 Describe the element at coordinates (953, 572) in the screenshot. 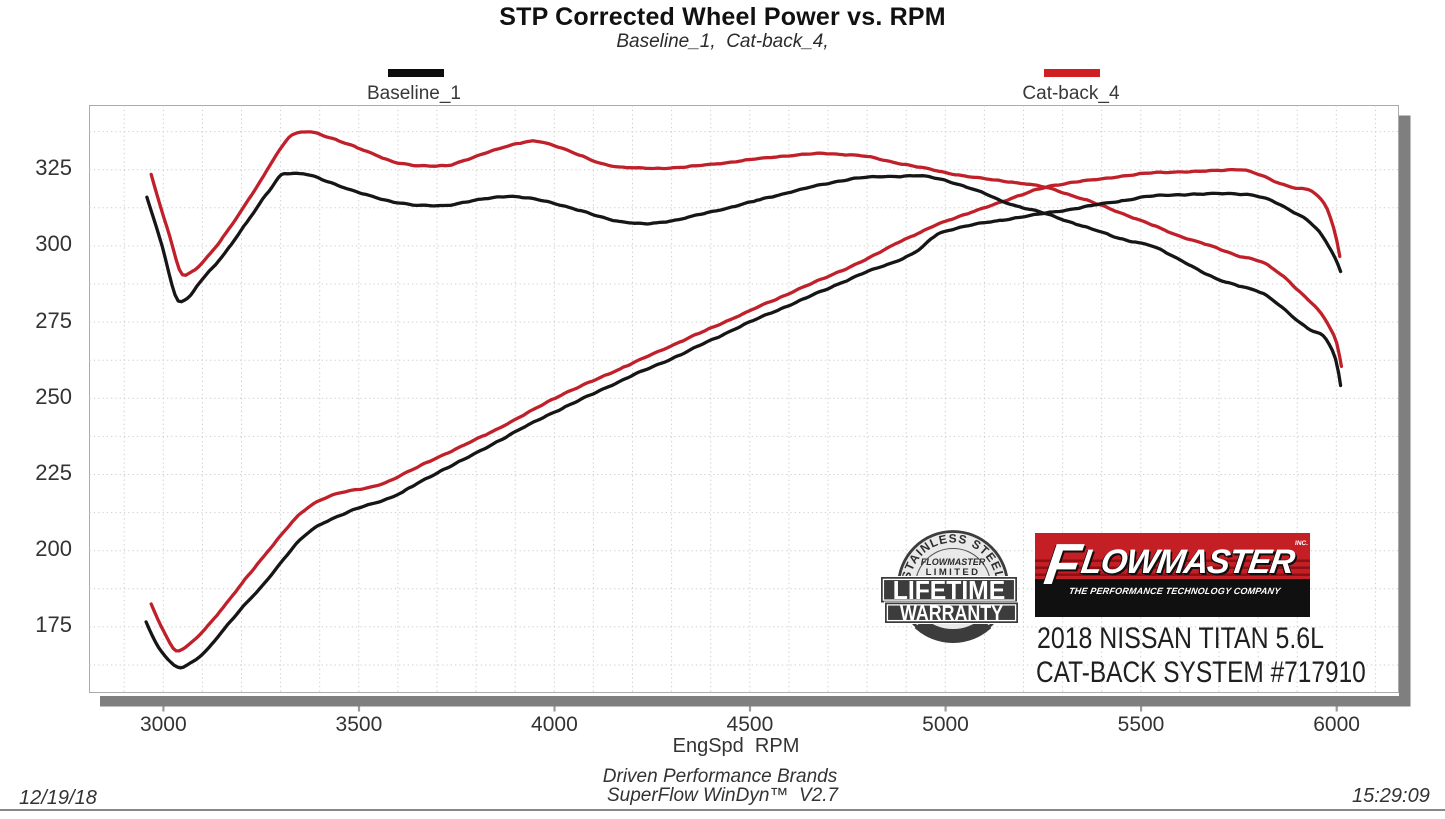

I see `svg-text: LIMITED` at that location.